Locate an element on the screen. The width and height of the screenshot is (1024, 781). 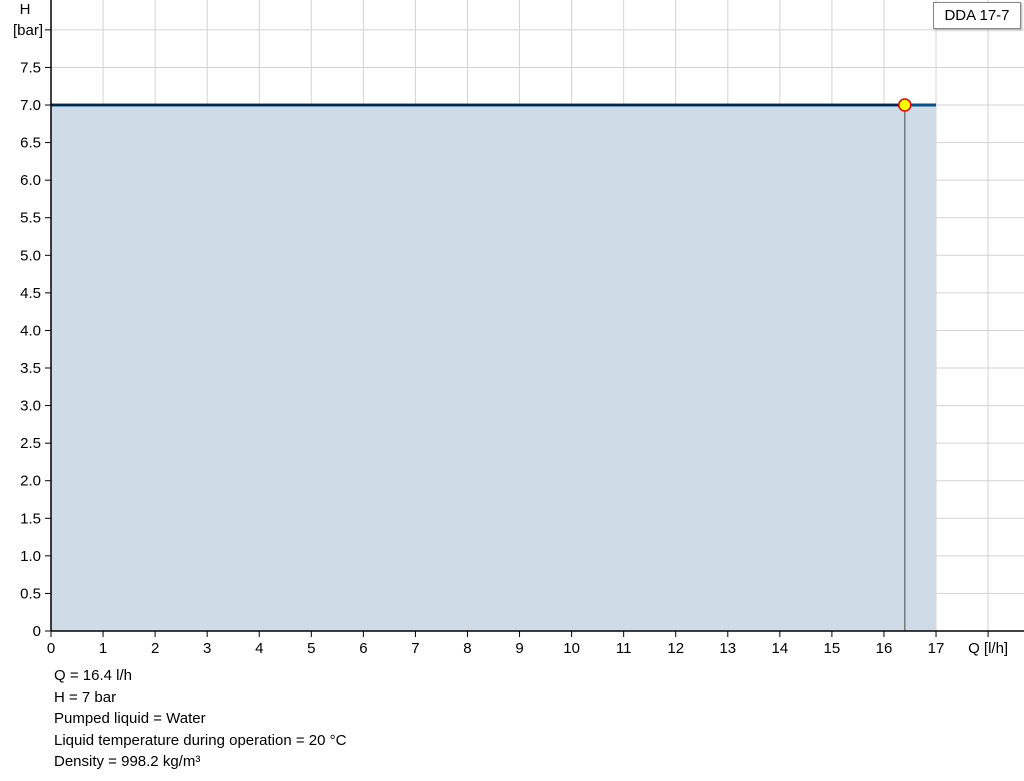
duty-point-marker is located at coordinates (905, 105).